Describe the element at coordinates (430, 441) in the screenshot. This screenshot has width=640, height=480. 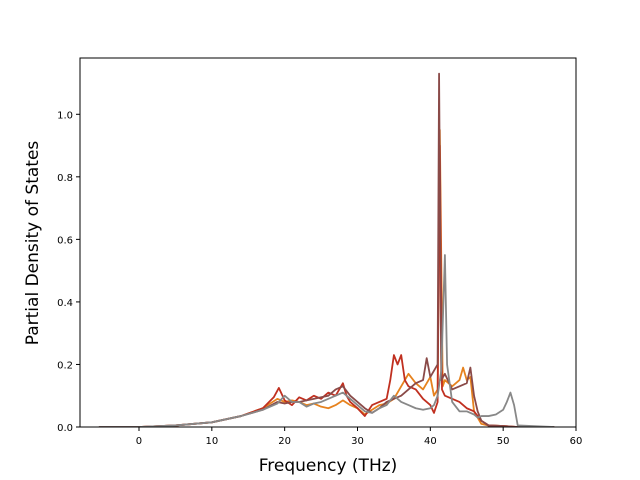
I see `x-tick-label: 40` at that location.